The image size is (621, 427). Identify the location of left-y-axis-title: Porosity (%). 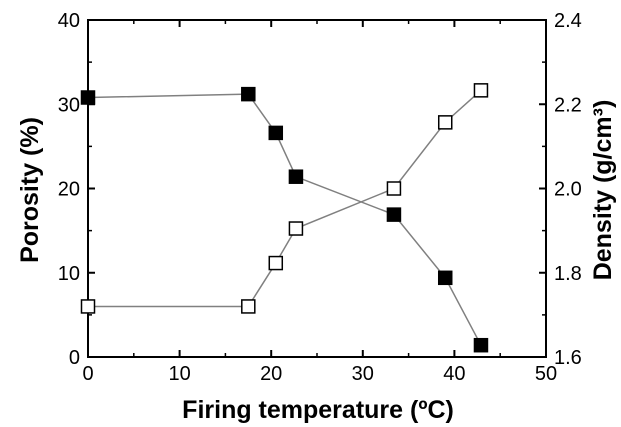
(30, 190).